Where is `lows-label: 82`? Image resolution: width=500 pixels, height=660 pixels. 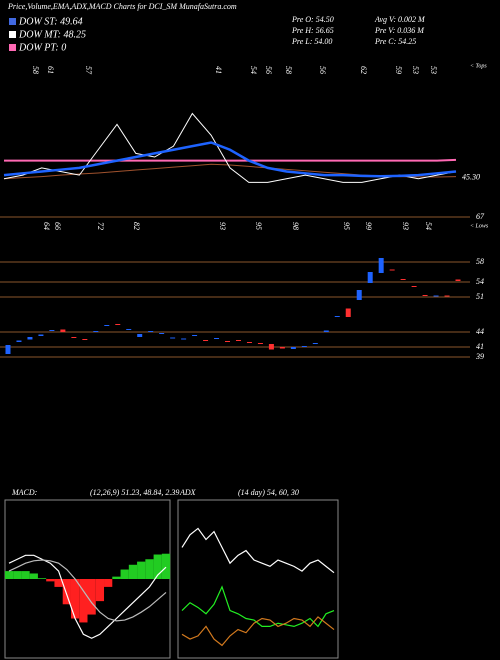 lows-label: 82 is located at coordinates (136, 226).